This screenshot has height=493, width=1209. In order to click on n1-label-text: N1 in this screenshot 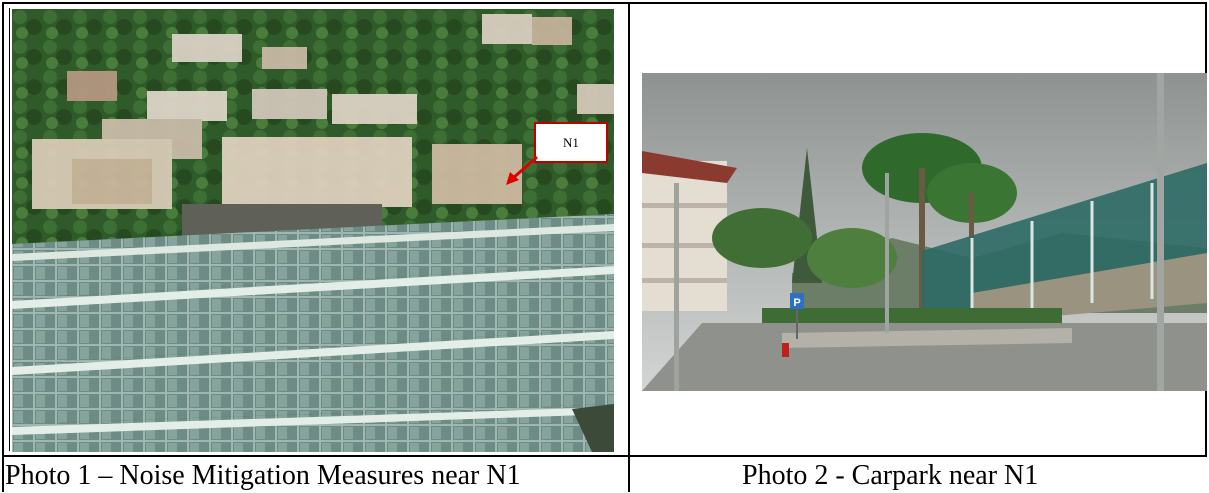, I will do `click(571, 142)`.